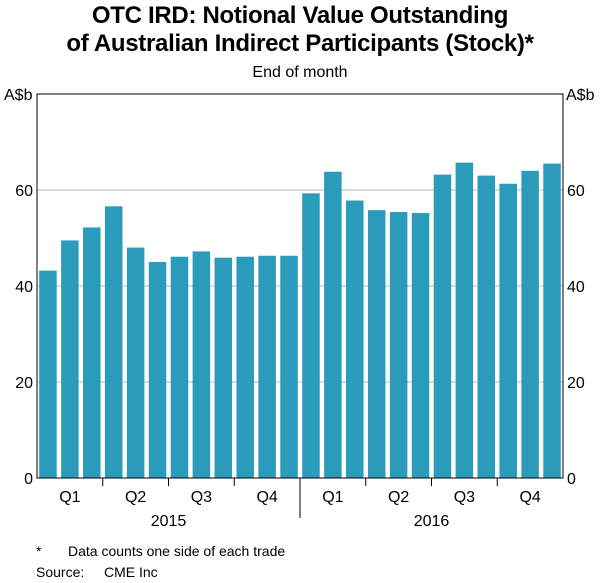 Image resolution: width=600 pixels, height=583 pixels. Describe the element at coordinates (39, 551) in the screenshot. I see `footnote-marker: *` at that location.